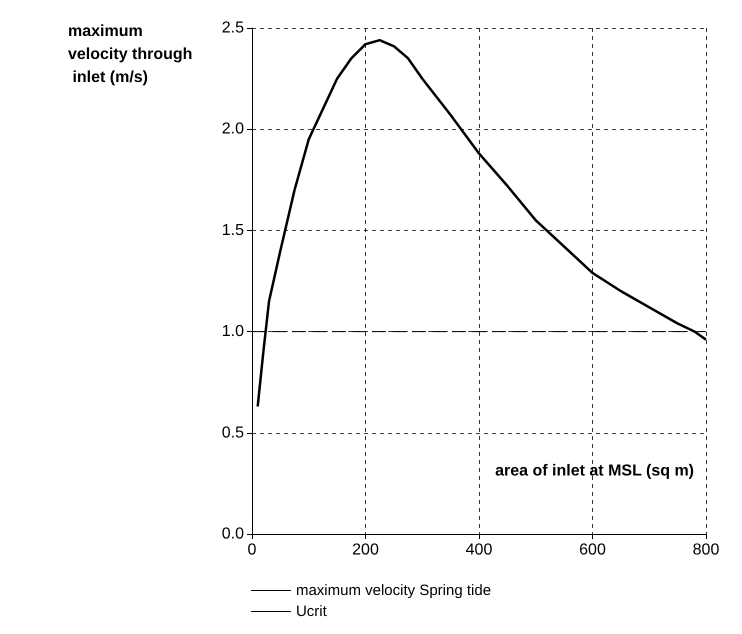  Describe the element at coordinates (479, 550) in the screenshot. I see `x-tick-label: 400` at that location.